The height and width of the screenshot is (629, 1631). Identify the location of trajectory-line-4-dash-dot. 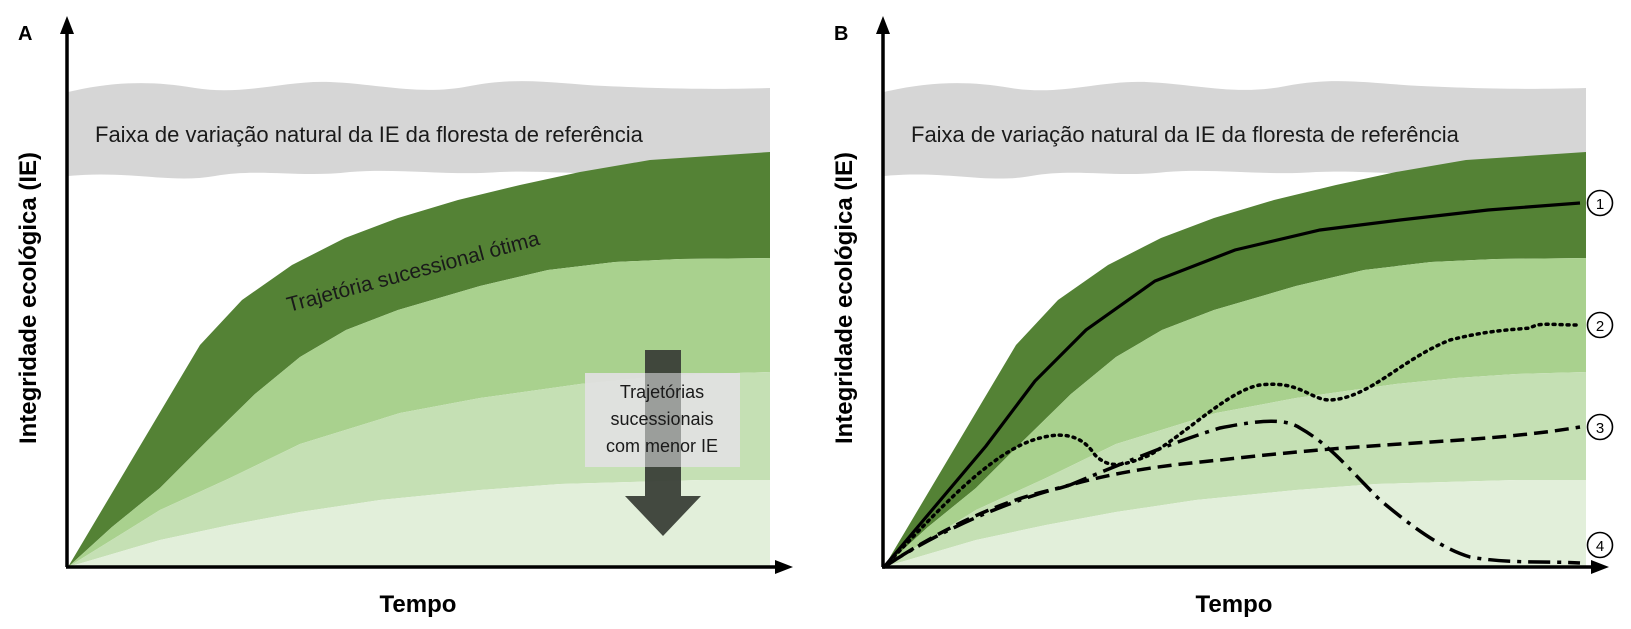
(1232, 494).